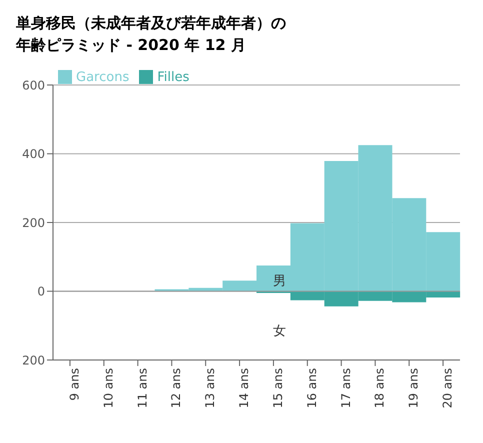 This screenshot has height=443, width=483. What do you see at coordinates (150, 34) in the screenshot?
I see `chart-title: 単身移民（未成年者及び若年成年者）の年齢ピラミッド - 2020 年 12 月` at bounding box center [150, 34].